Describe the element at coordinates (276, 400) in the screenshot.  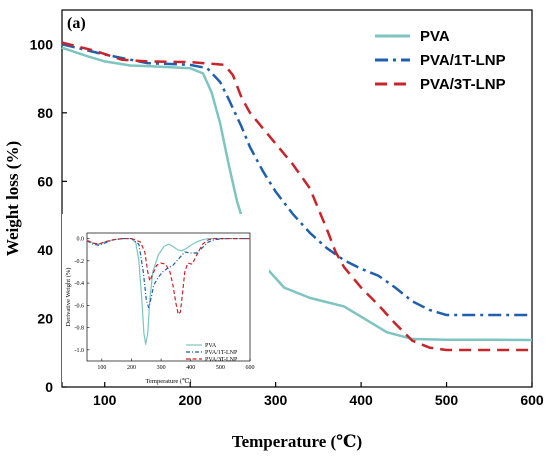
I see `main-x-tick-label-300: 300` at that location.